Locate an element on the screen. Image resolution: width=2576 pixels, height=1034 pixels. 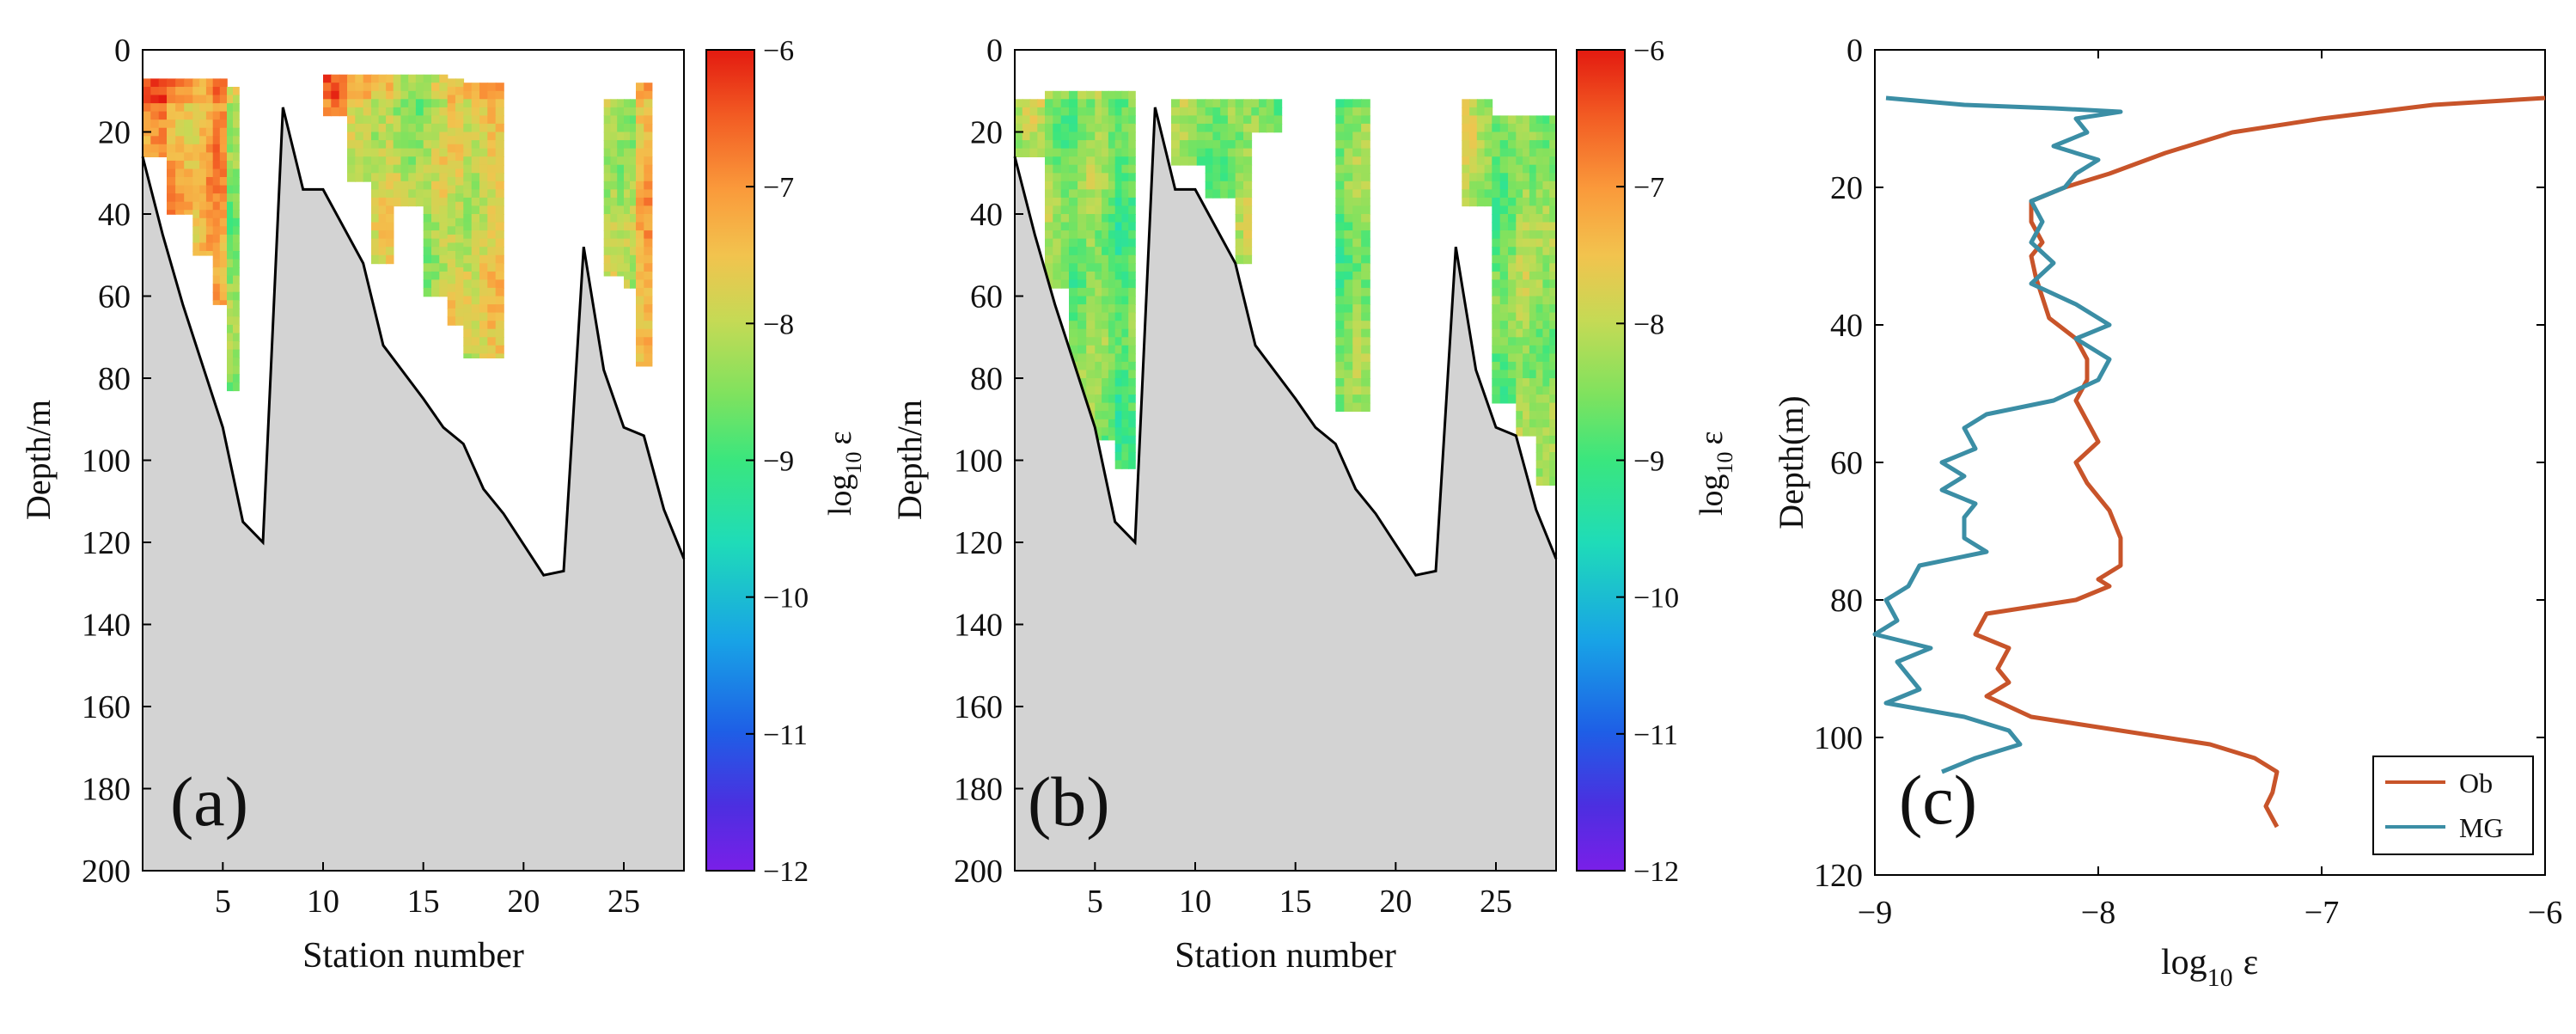
y-tick-label: 180 is located at coordinates (979, 790).